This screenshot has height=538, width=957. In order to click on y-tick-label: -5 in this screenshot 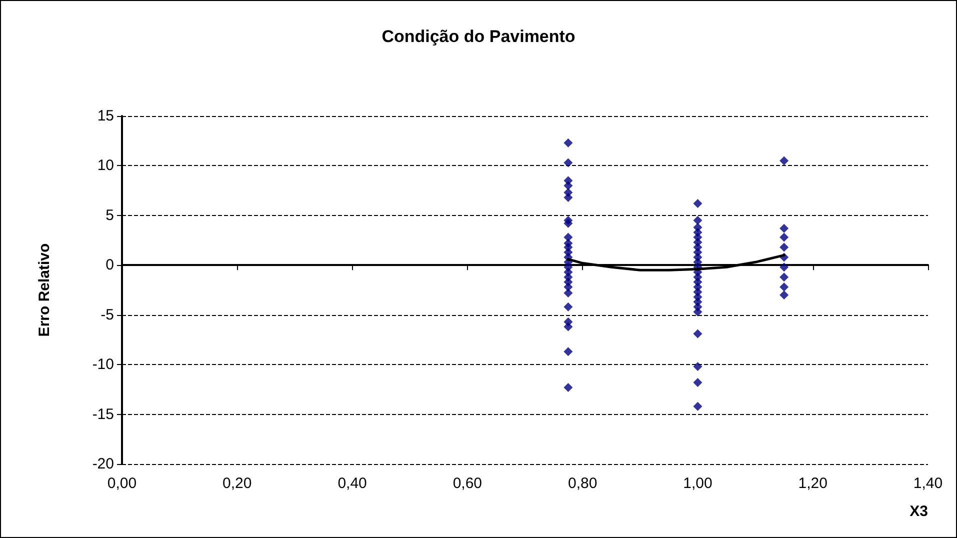, I will do `click(107, 315)`.